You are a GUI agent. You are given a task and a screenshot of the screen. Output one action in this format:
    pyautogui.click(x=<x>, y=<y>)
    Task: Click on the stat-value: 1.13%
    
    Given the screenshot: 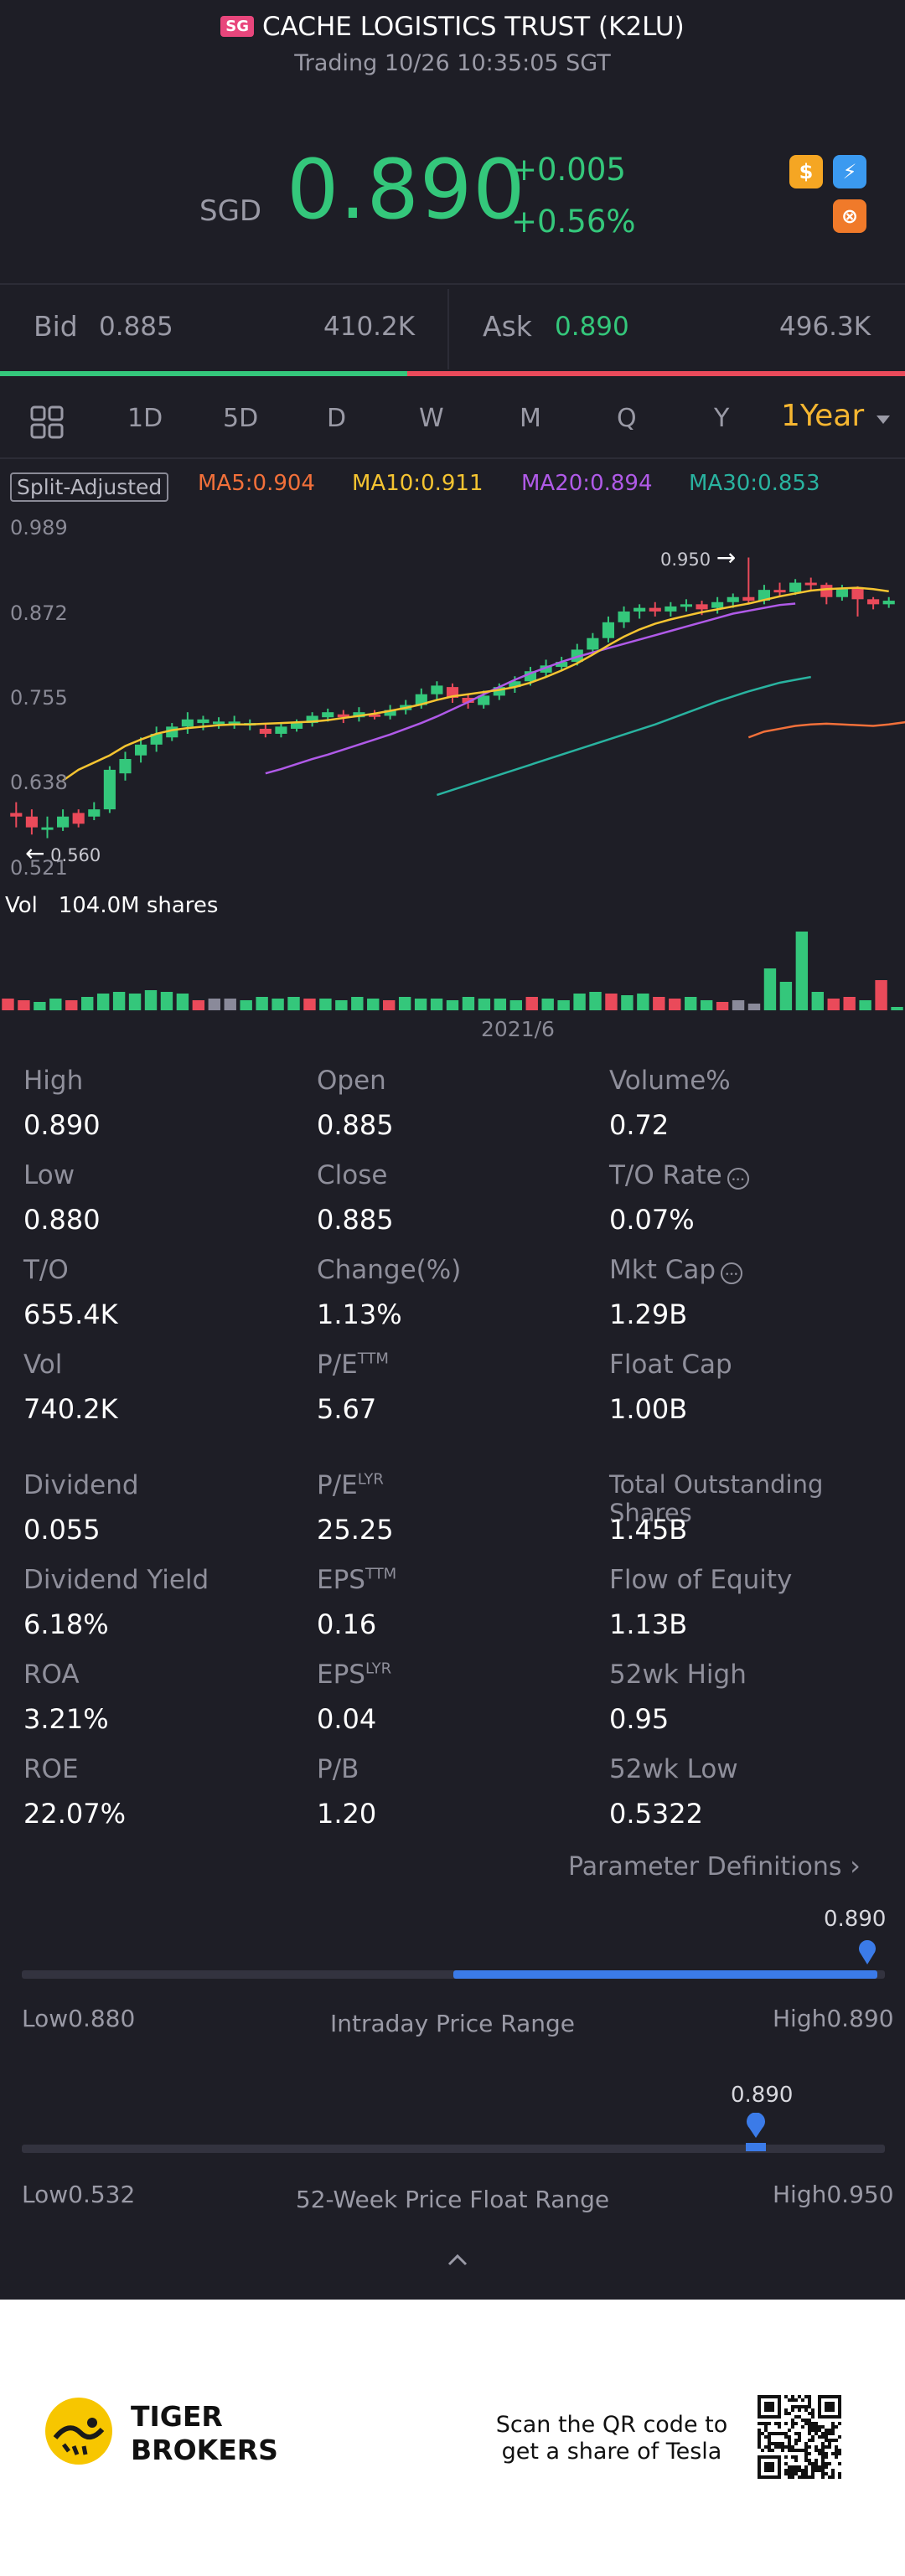 What is the action you would take?
    pyautogui.click(x=359, y=1314)
    